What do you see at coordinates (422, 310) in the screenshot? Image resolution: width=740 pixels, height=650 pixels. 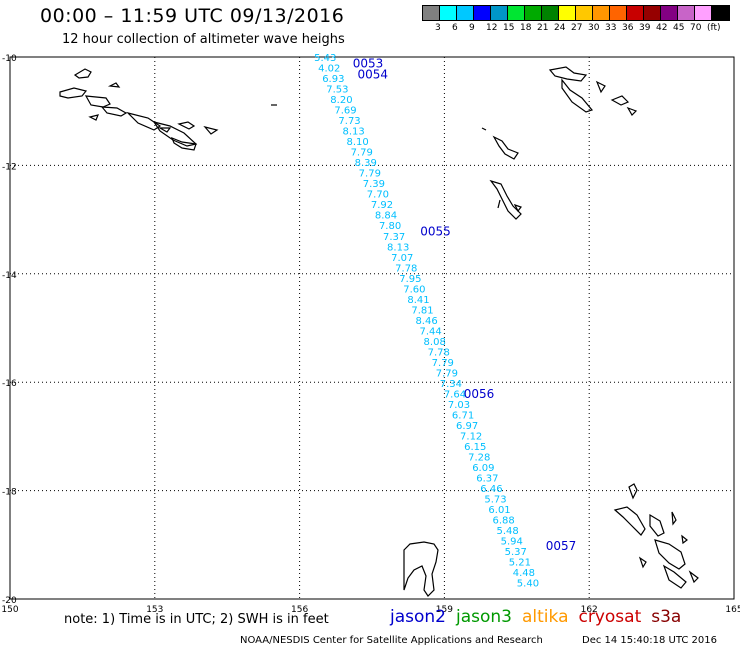 I see `swh-value: 7.81` at bounding box center [422, 310].